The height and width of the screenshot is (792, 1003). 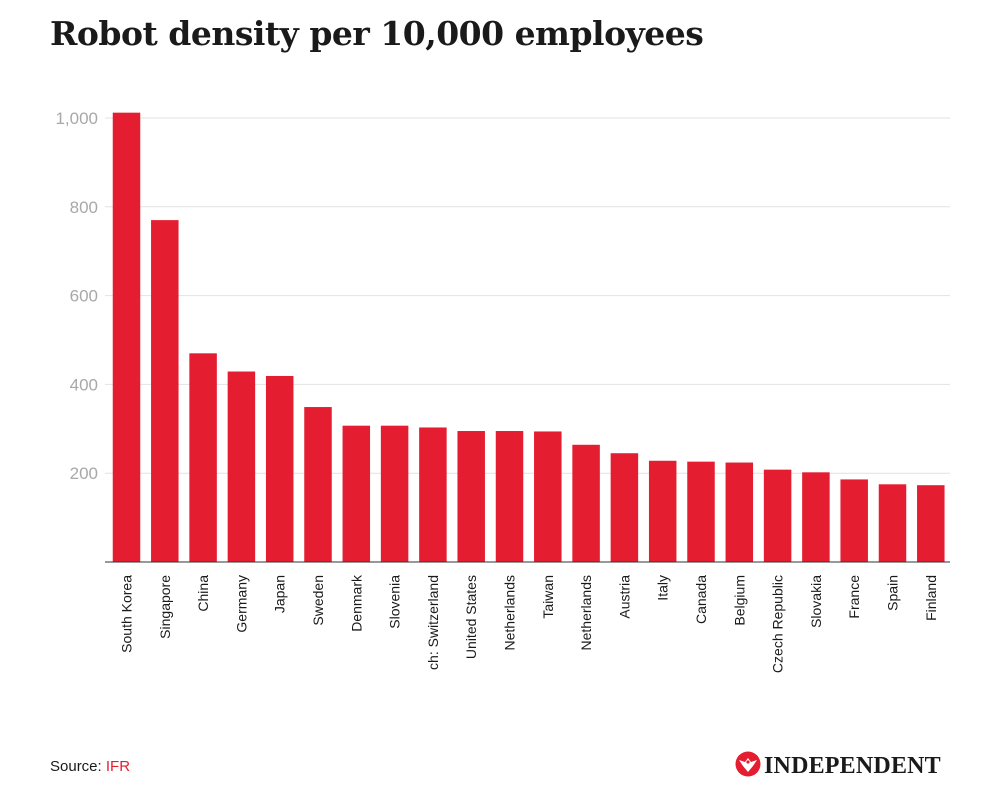 What do you see at coordinates (931, 598) in the screenshot?
I see `x-tick-label: Finland` at bounding box center [931, 598].